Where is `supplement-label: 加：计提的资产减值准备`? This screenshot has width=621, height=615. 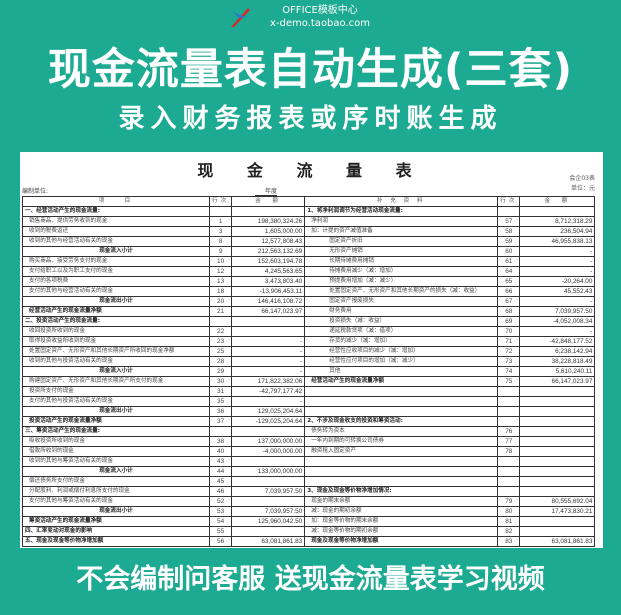
supplement-label: 加：计提的资产减值准备 is located at coordinates (401, 231).